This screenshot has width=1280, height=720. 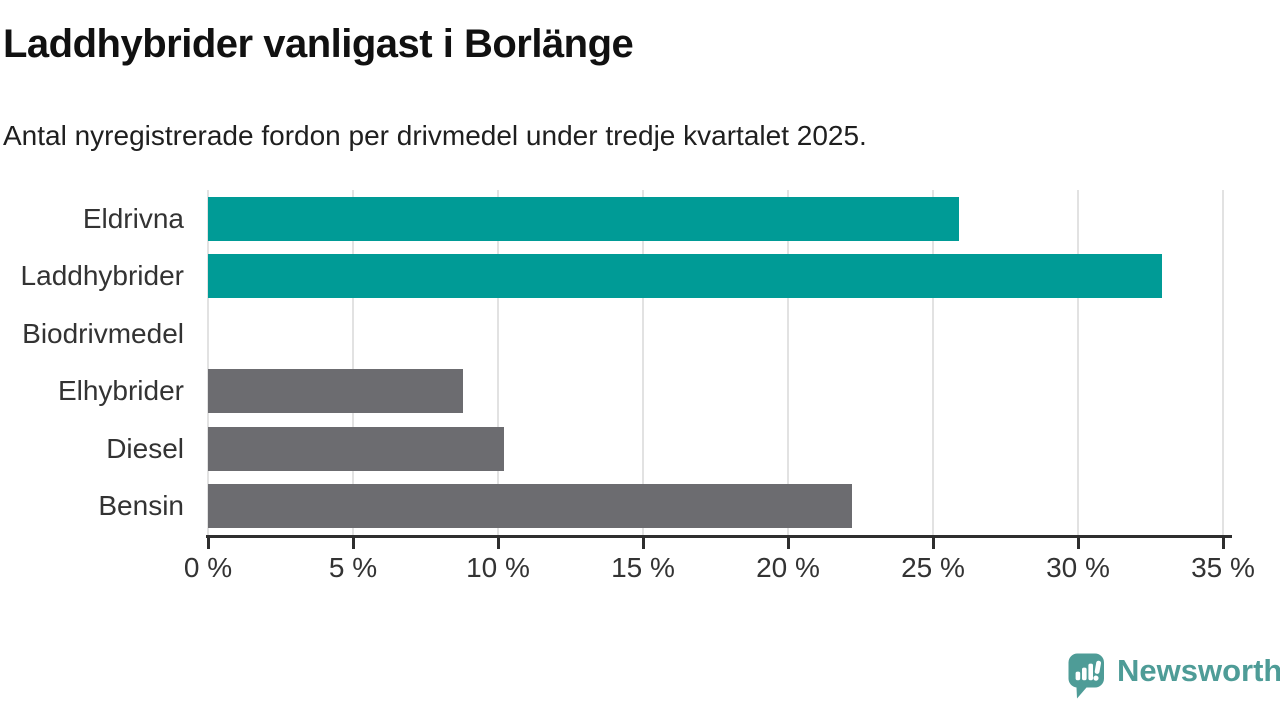 I want to click on axis-tick-label: 25 %, so click(x=933, y=567).